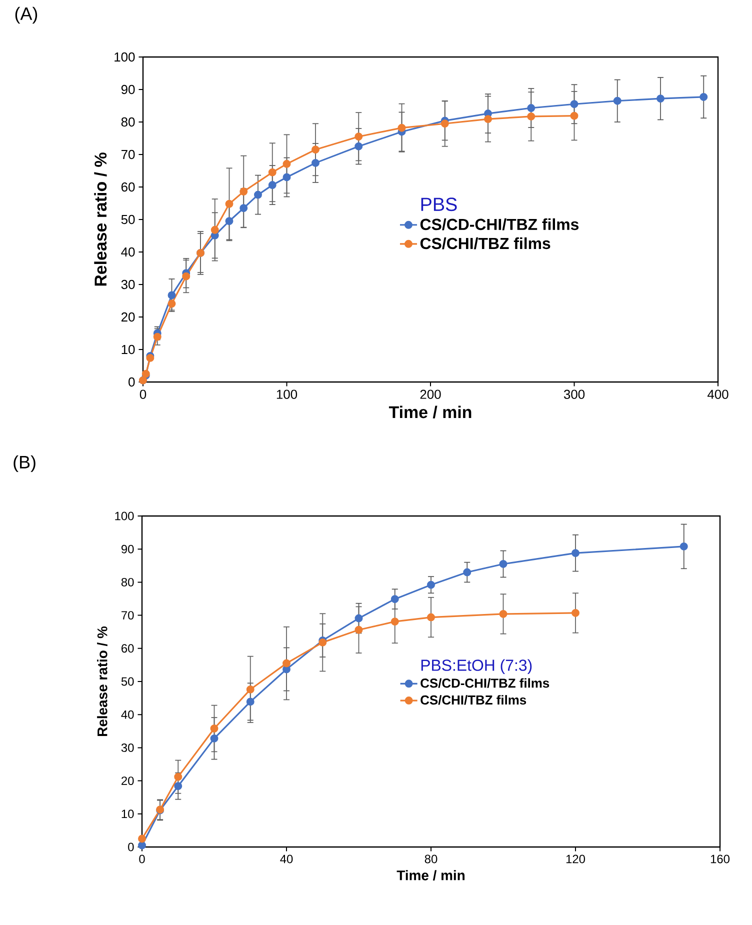 This screenshot has width=752, height=925. I want to click on x-tick-label: 160, so click(720, 859).